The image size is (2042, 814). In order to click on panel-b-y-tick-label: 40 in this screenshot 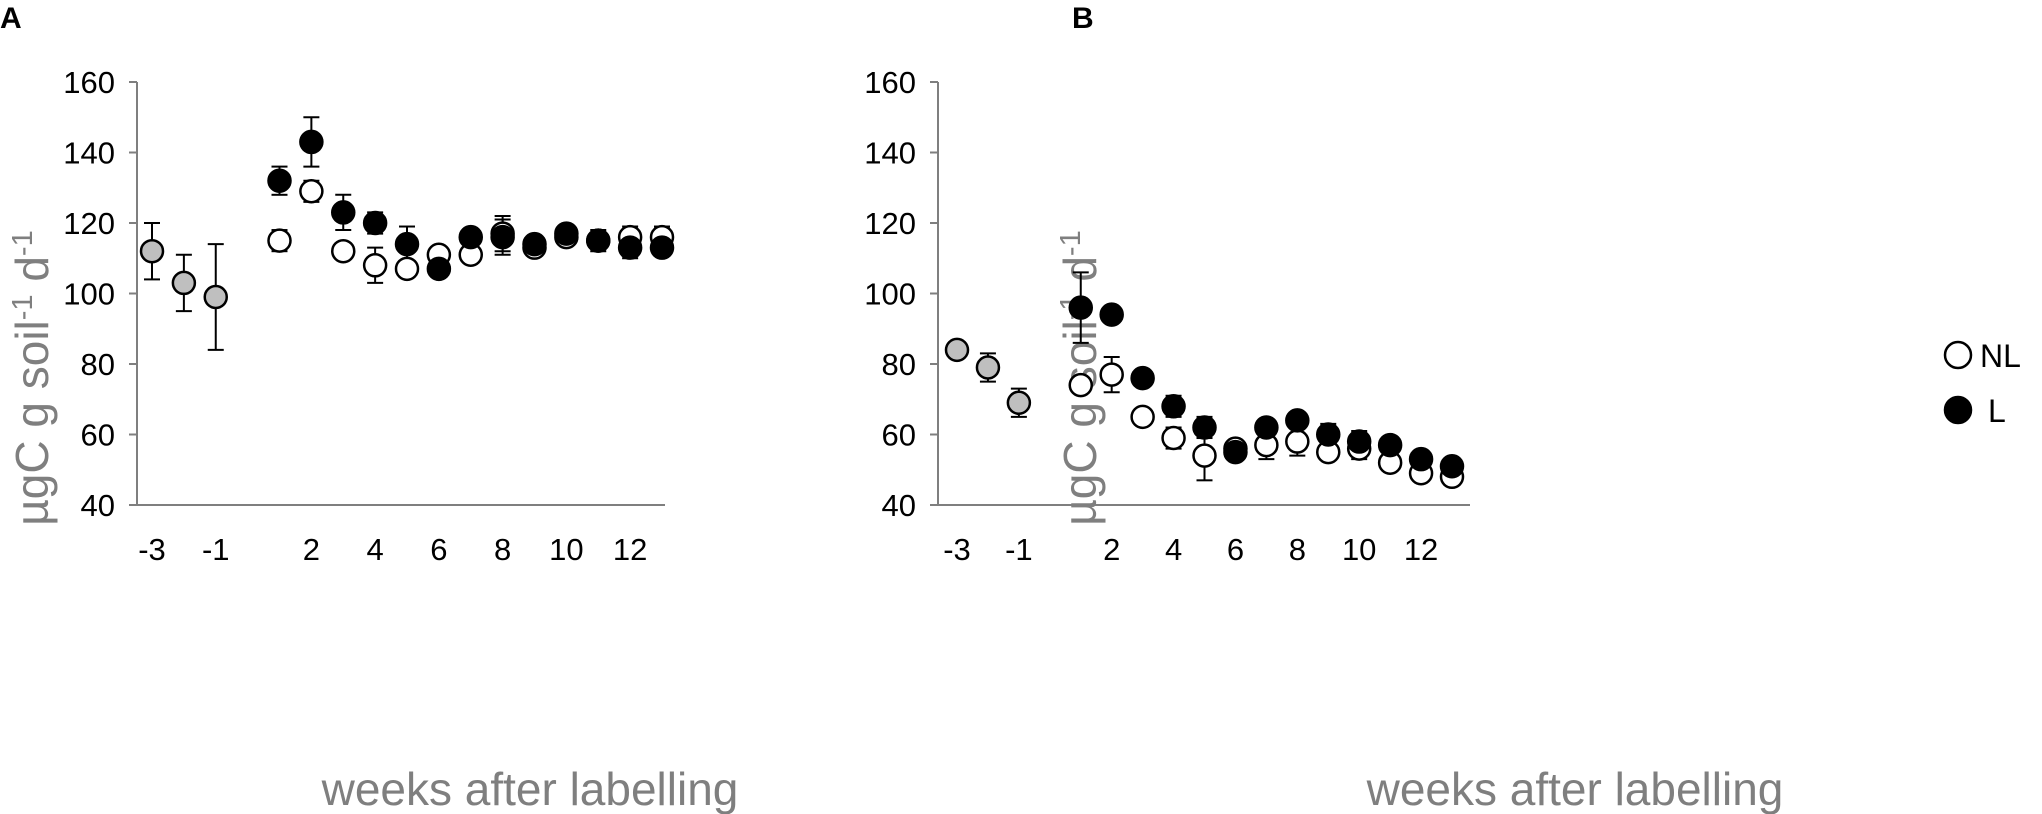, I will do `click(899, 505)`.